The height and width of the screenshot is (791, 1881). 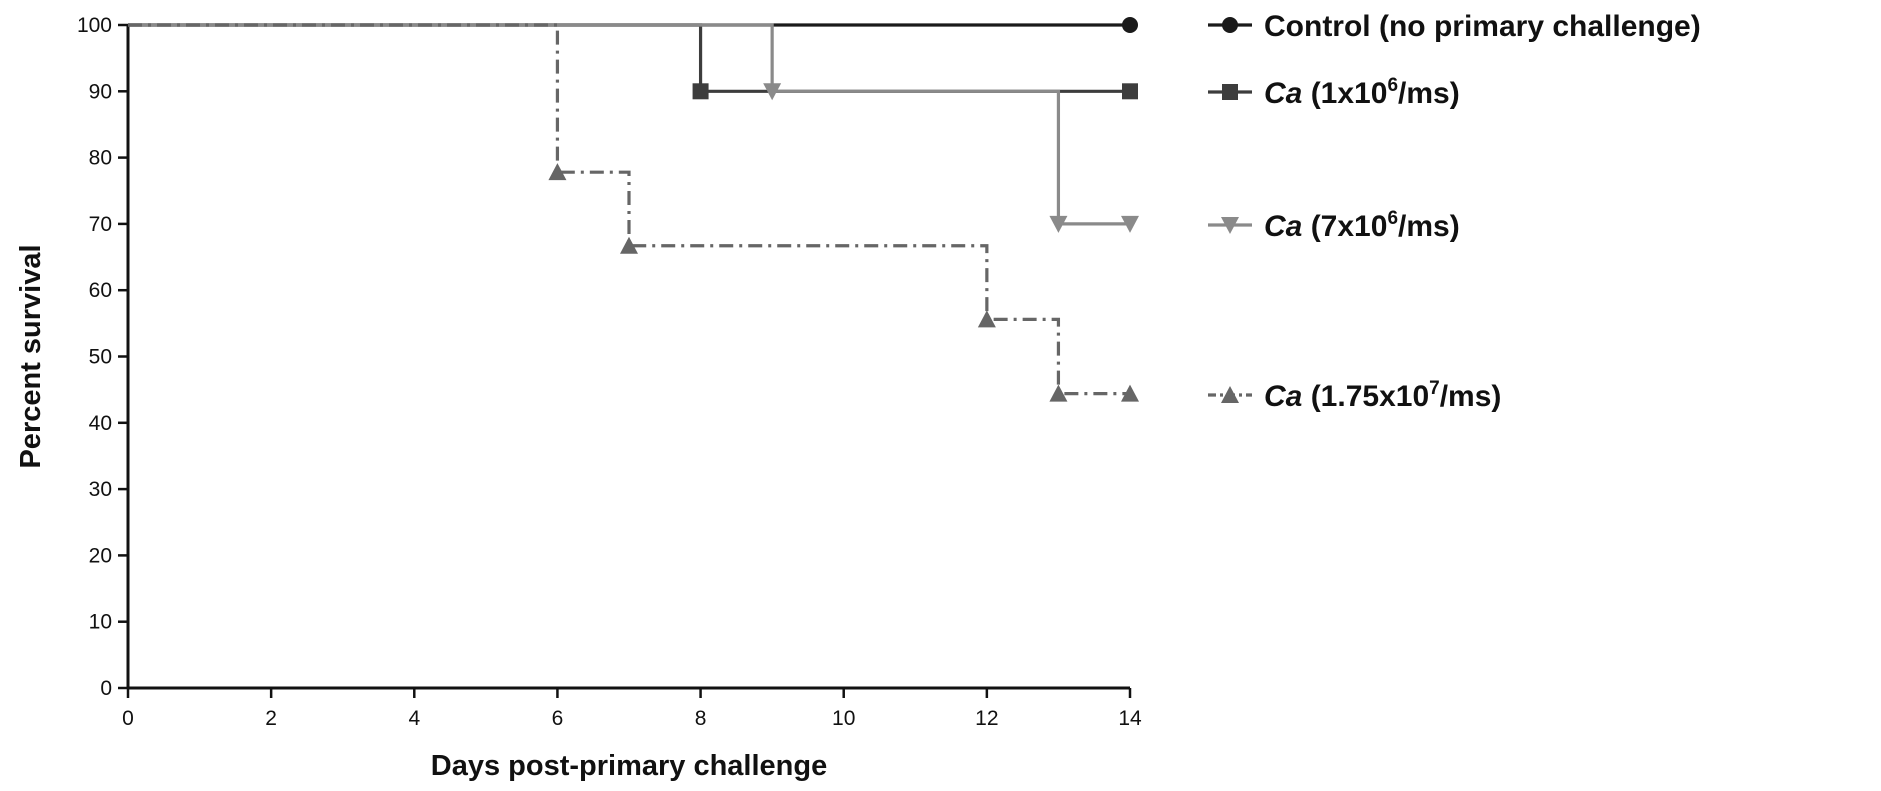 What do you see at coordinates (1362, 92) in the screenshot?
I see `legend-label: Ca (1x106/ms)` at bounding box center [1362, 92].